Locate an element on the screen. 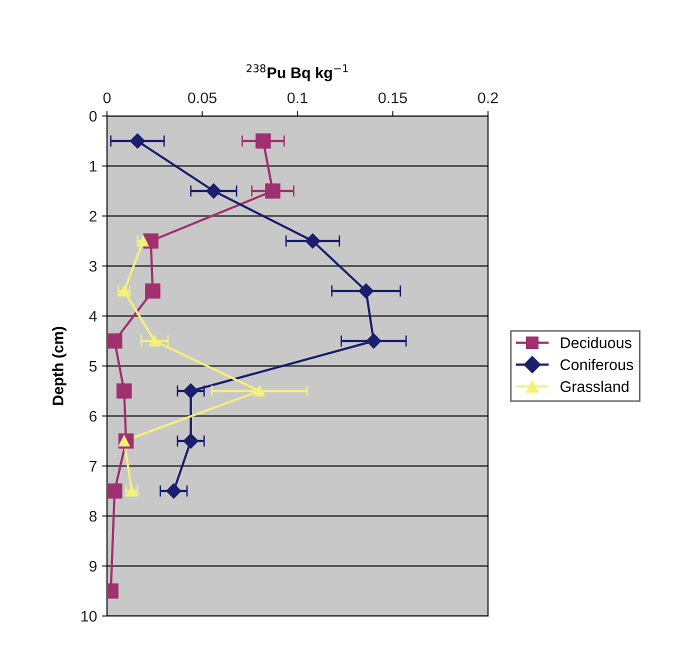  y-tick-label: 3 is located at coordinates (93, 266).